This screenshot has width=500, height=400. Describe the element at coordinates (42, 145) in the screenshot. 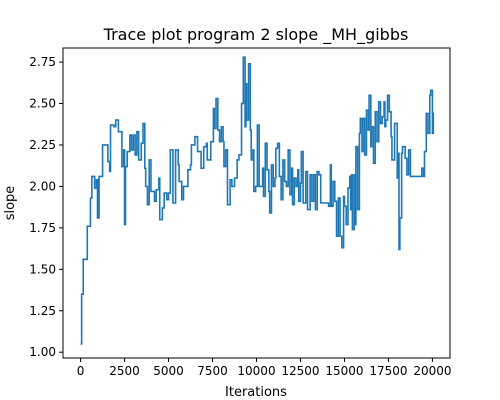

I see `y-tick-label: 2.25` at that location.